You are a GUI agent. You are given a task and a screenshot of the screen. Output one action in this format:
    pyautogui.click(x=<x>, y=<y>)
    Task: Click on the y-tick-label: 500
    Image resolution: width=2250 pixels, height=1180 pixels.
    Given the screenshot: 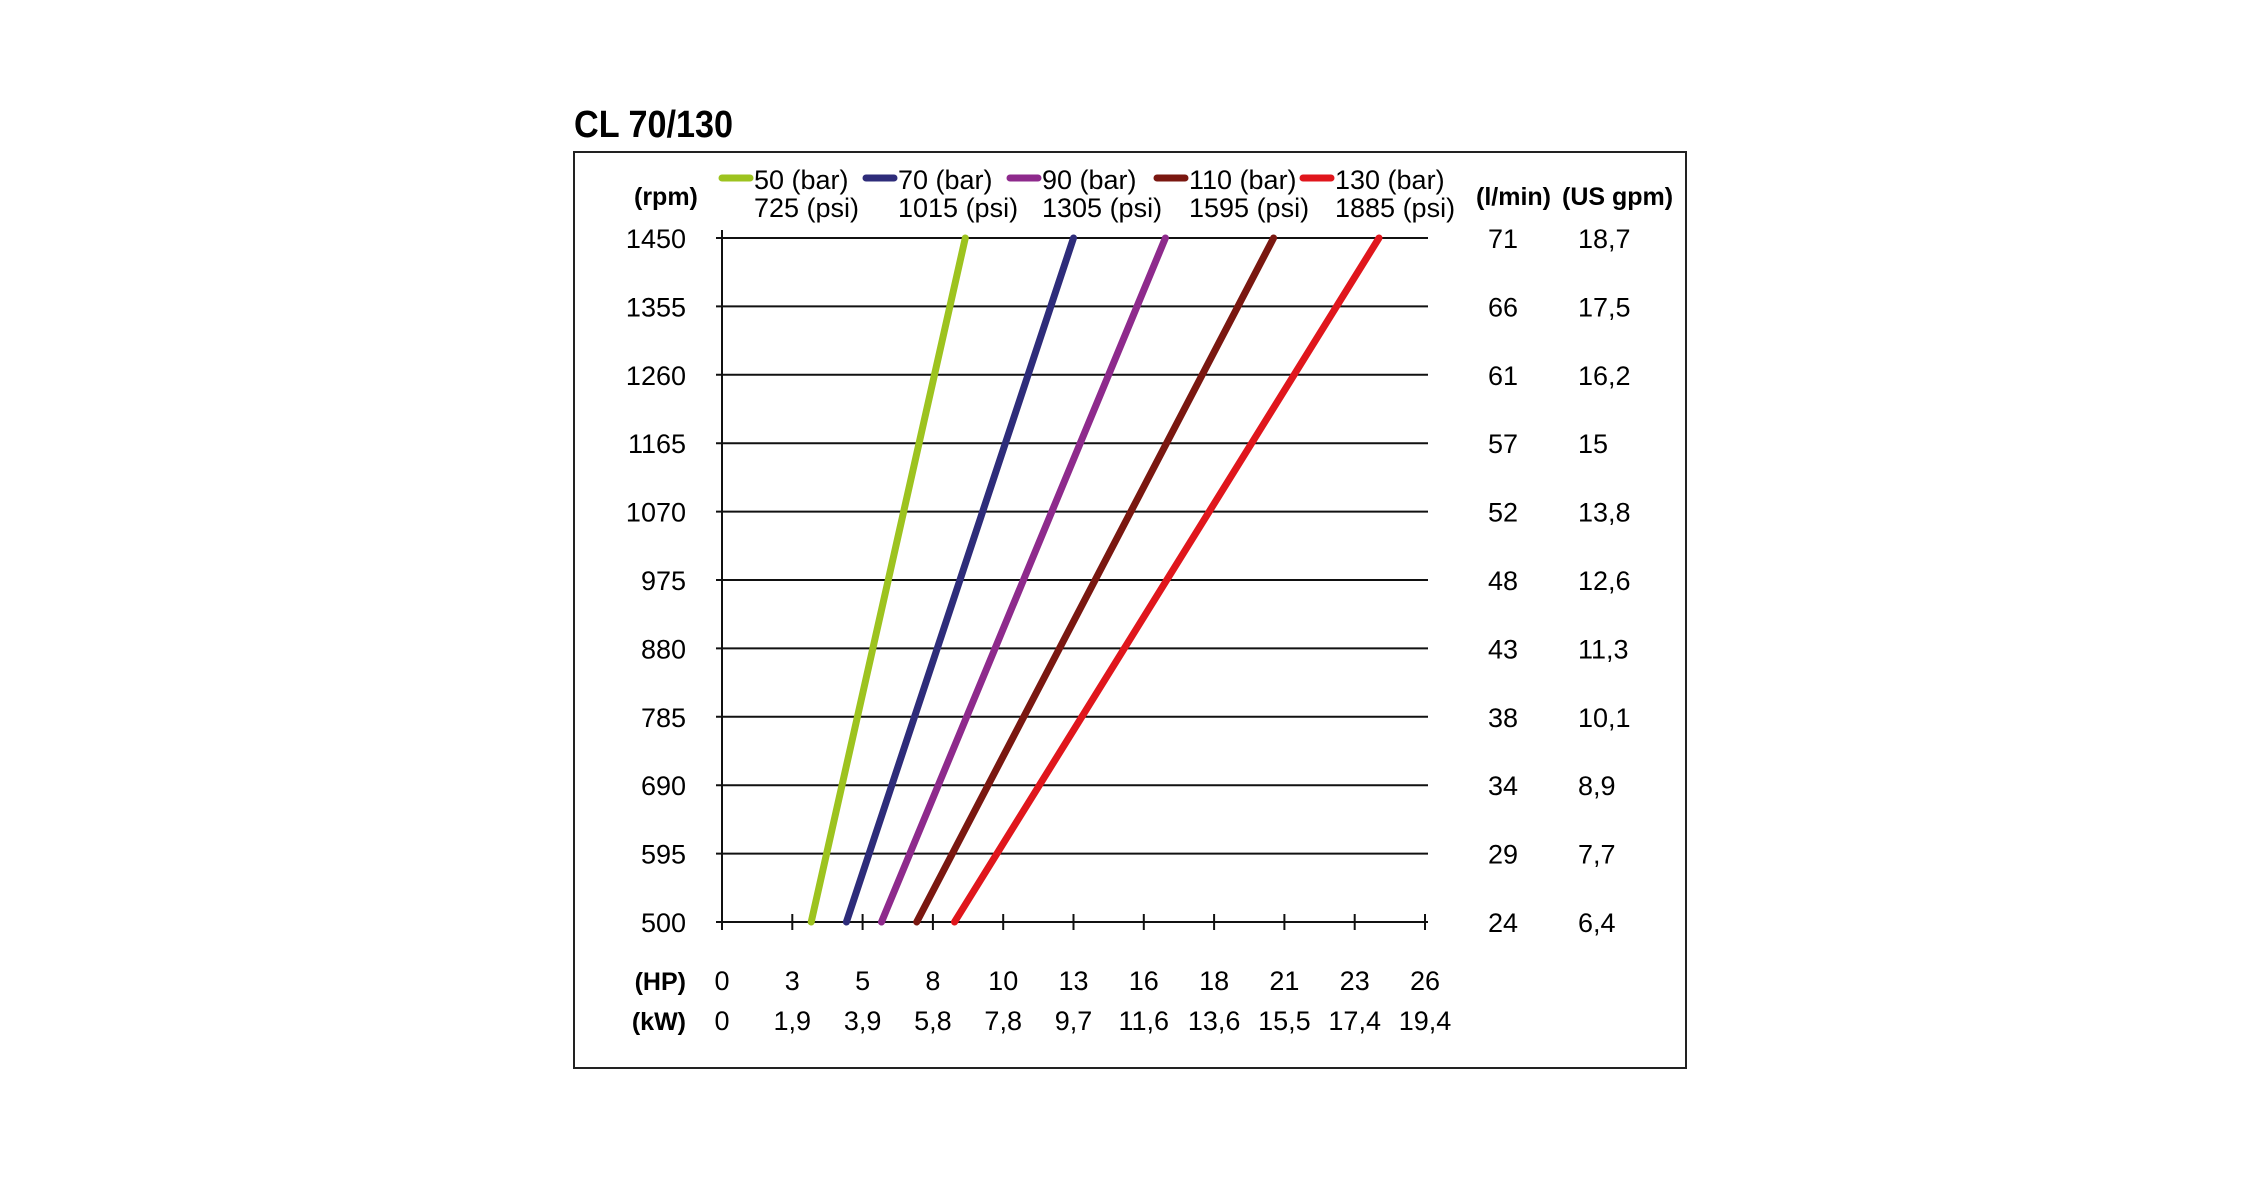 What is the action you would take?
    pyautogui.click(x=663, y=923)
    